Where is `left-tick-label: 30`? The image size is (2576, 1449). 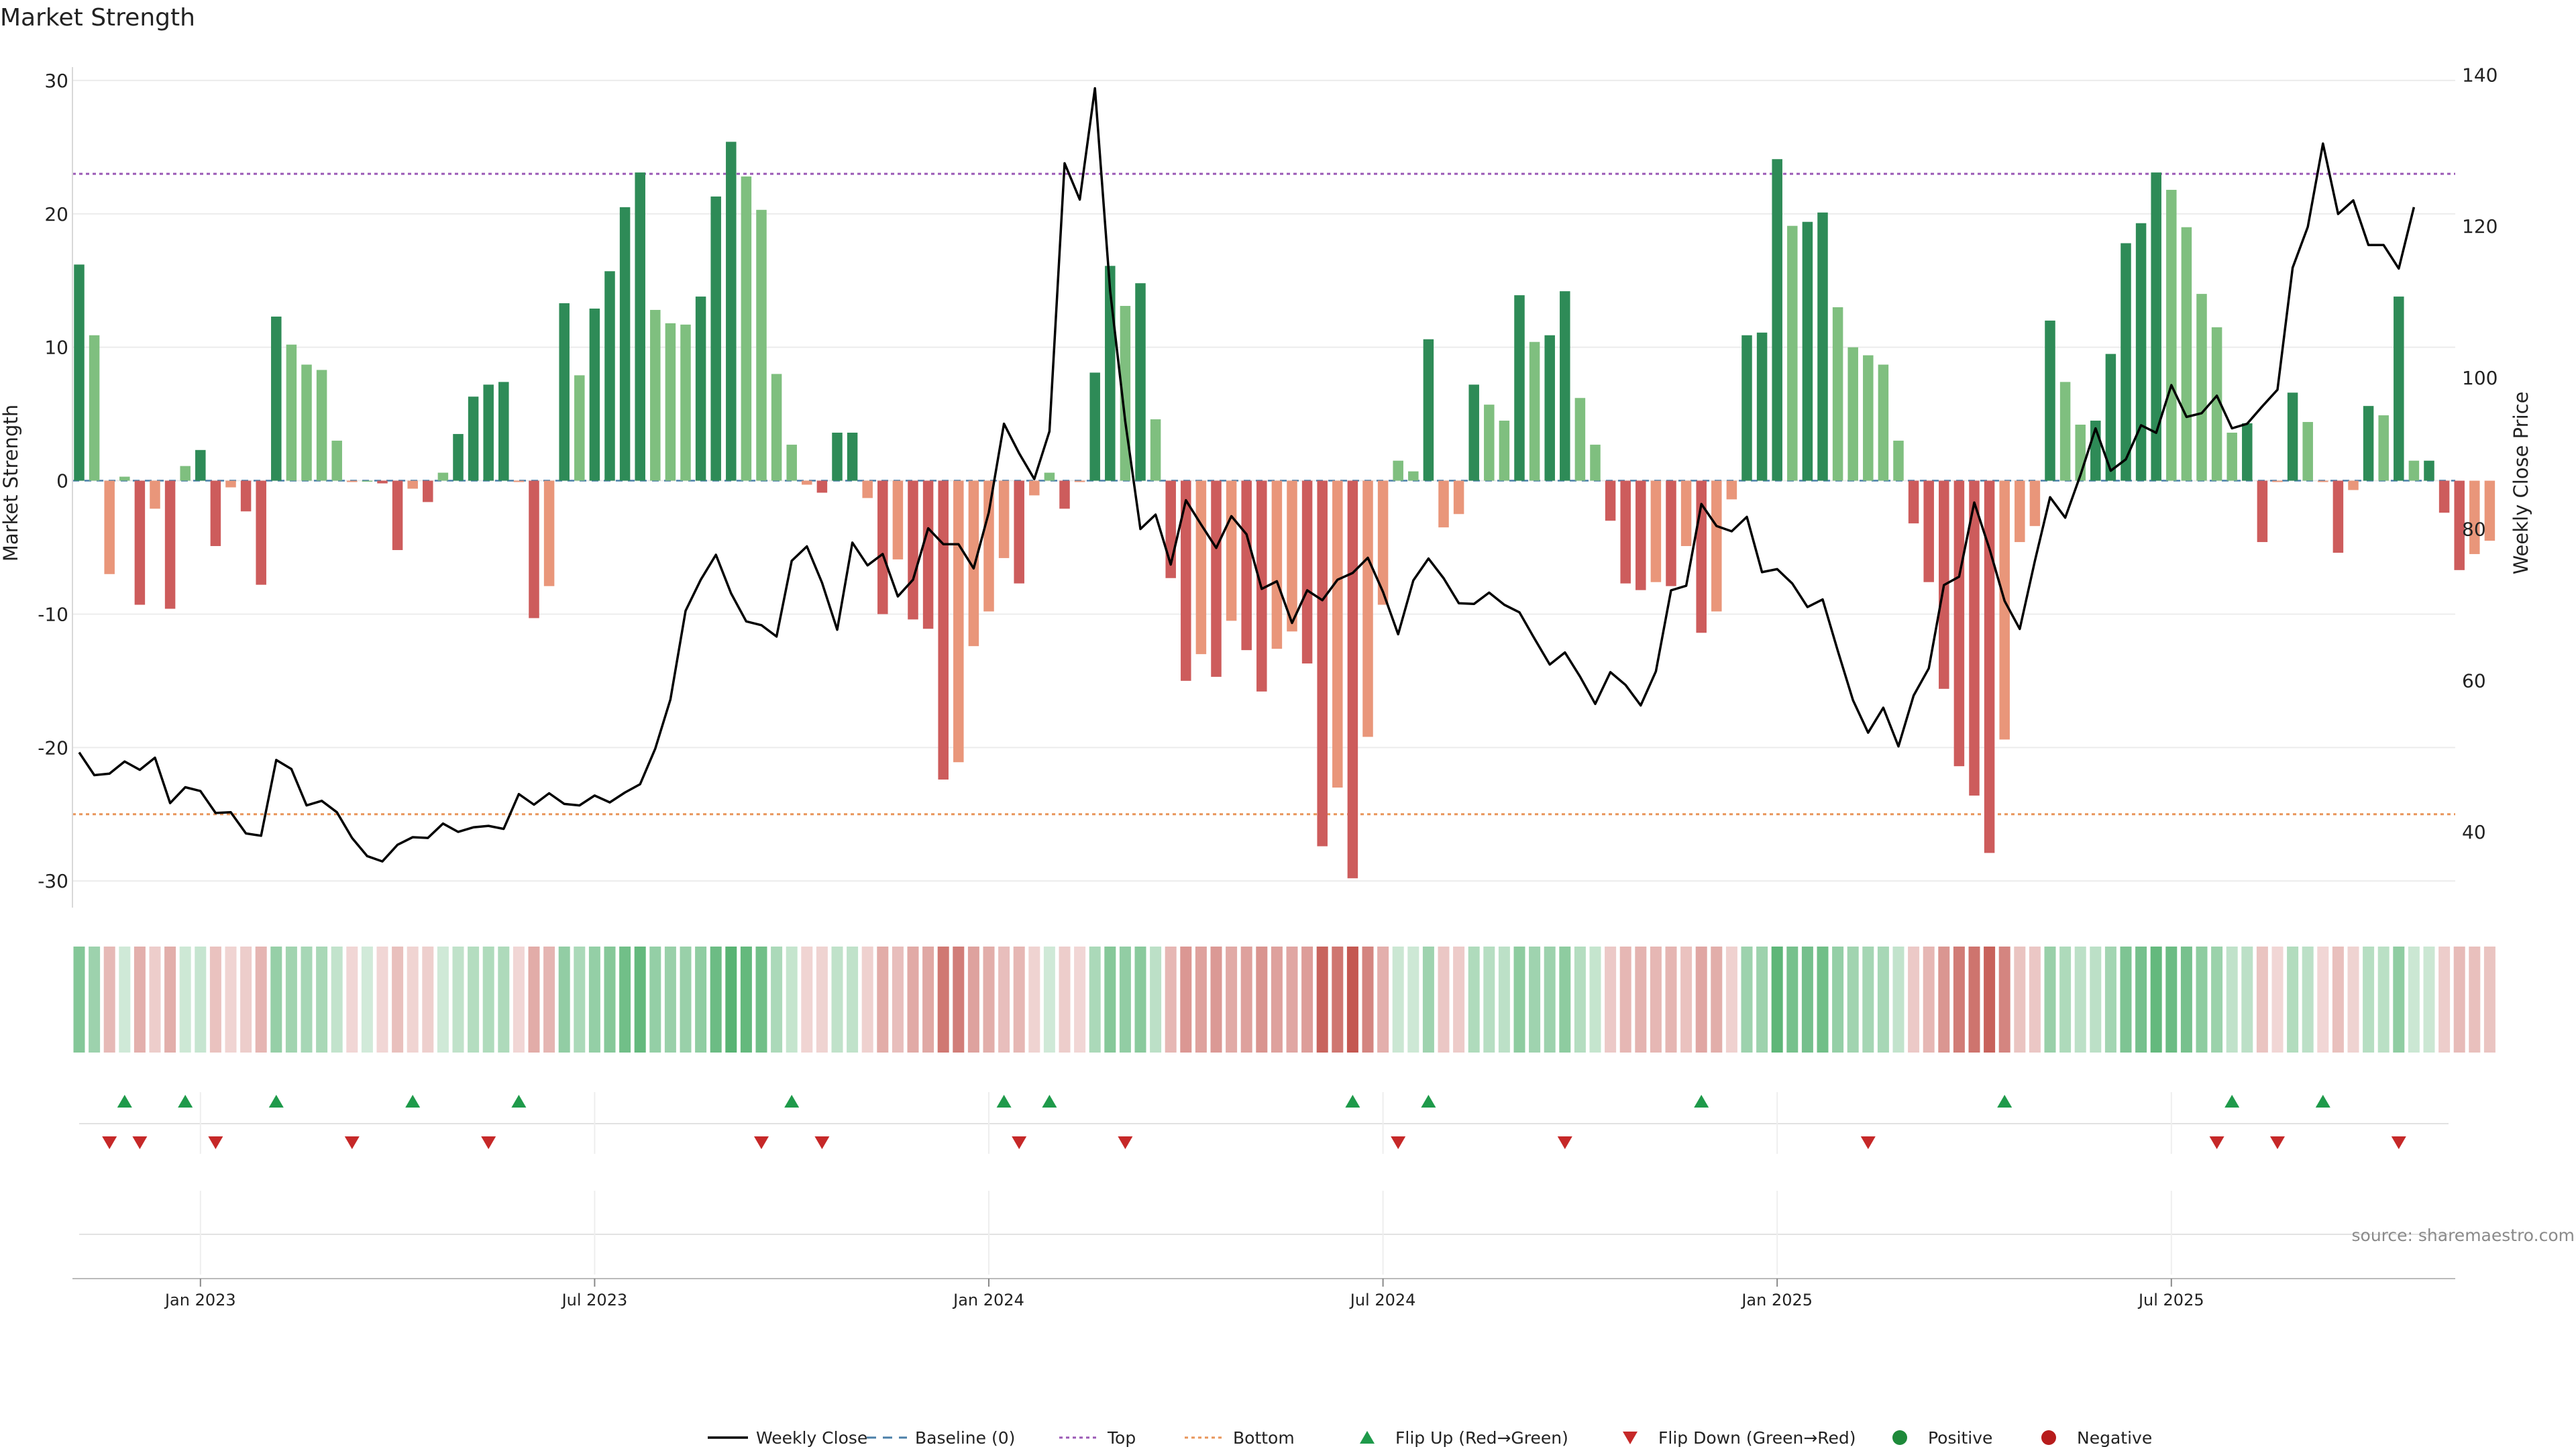
left-tick-label: 30 is located at coordinates (56, 81).